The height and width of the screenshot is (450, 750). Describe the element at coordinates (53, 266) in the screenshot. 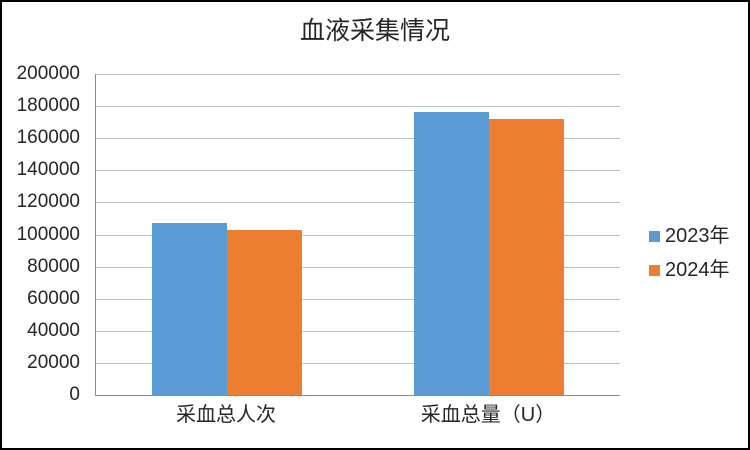

I see `y-axis-tick-label: 80000` at that location.